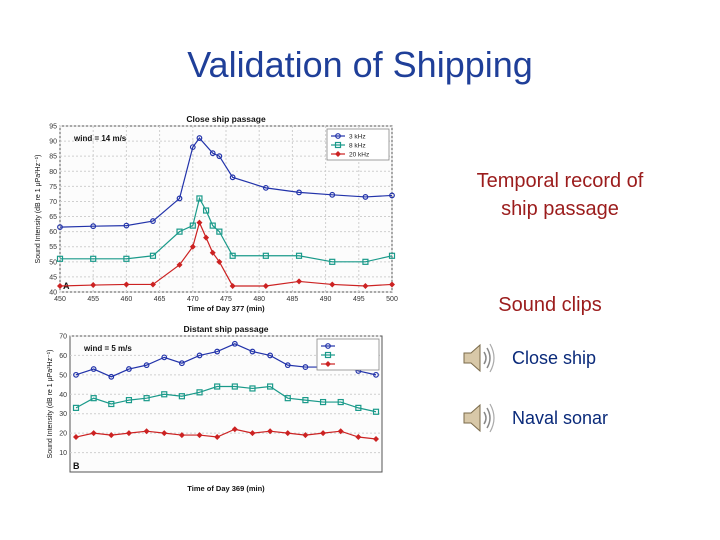  Describe the element at coordinates (63, 453) in the screenshot. I see `y-tick-label: 10` at that location.